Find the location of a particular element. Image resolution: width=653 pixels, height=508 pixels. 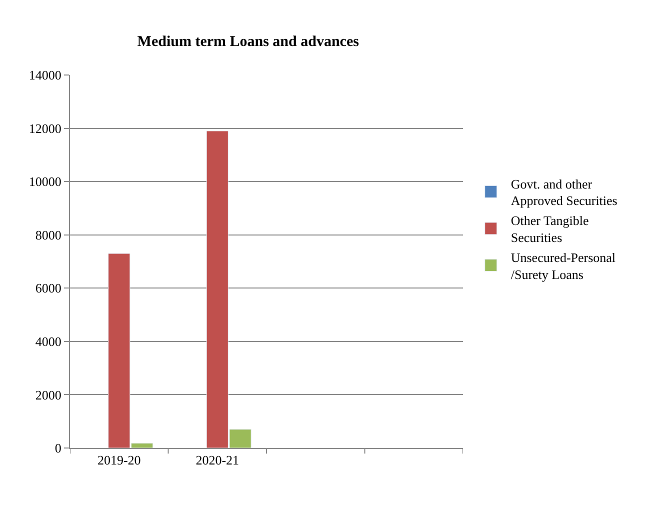

x-tick-label: 2019-20 is located at coordinates (119, 460).